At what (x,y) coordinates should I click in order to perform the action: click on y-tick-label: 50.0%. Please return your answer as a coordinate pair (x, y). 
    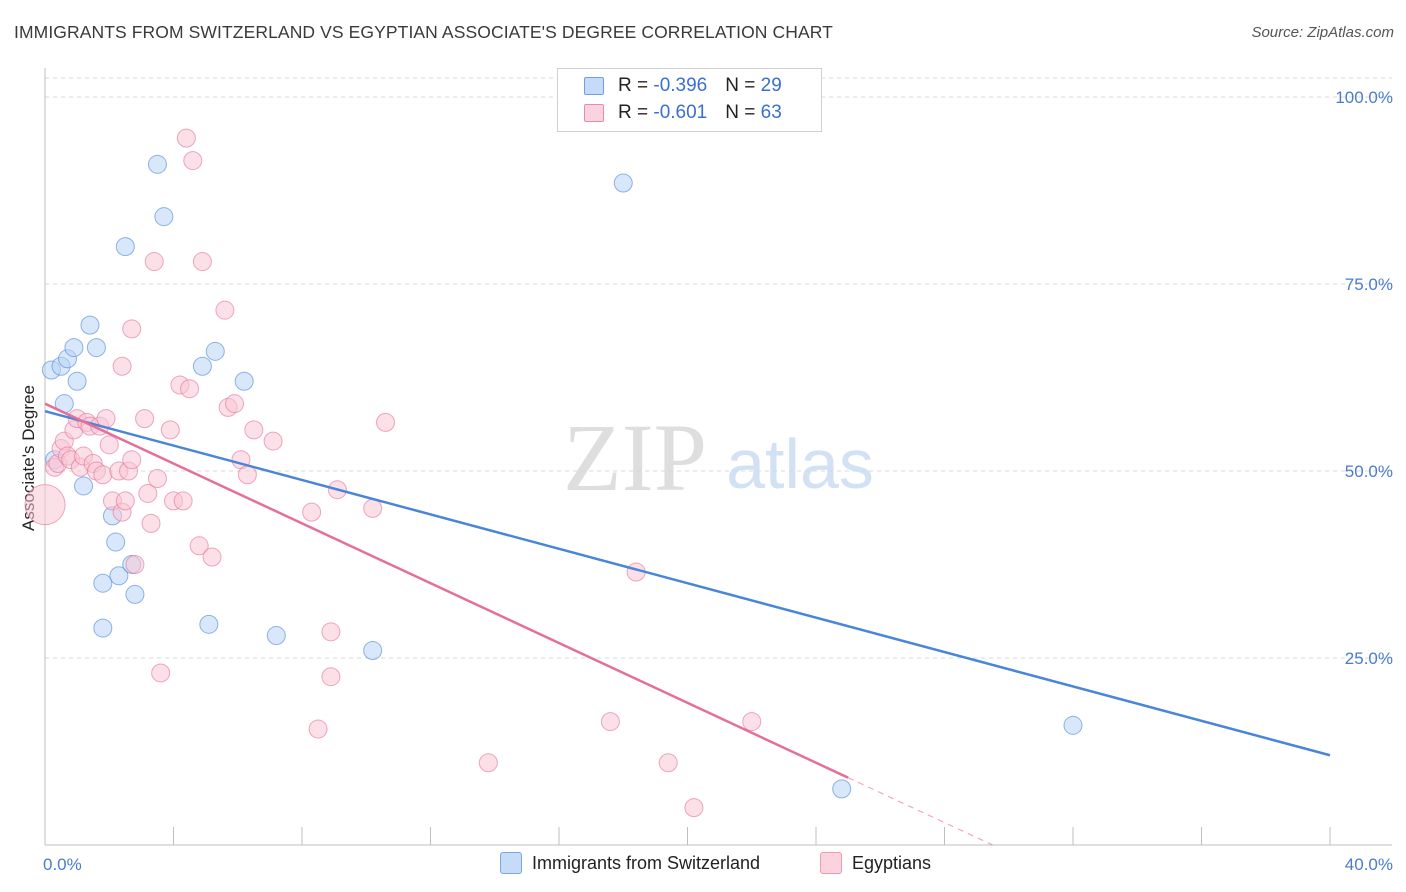
    Looking at the image, I should click on (1369, 471).